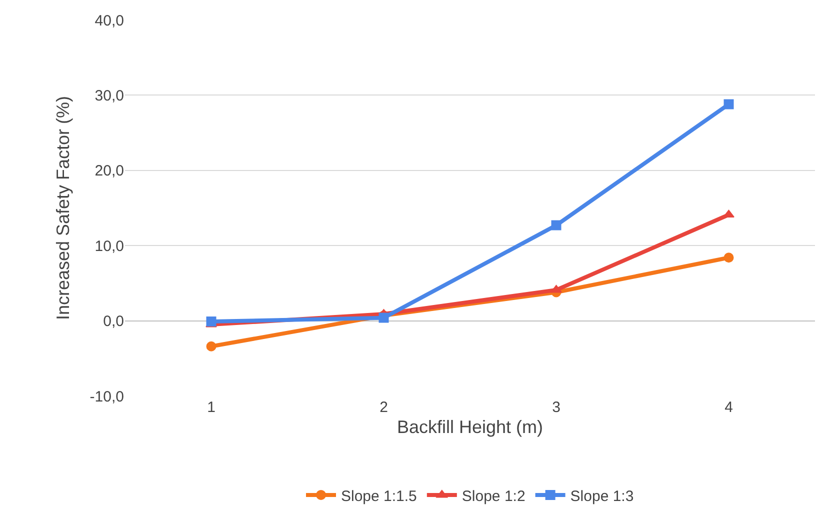  What do you see at coordinates (728, 407) in the screenshot?
I see `x-tick-label: 4` at bounding box center [728, 407].